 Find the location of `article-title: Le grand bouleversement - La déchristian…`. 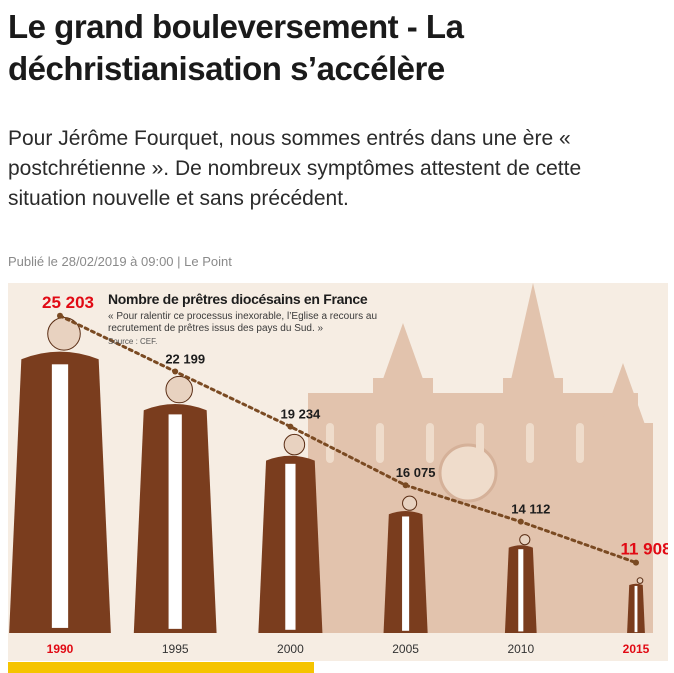

article-title: Le grand bouleversement - La déchristian… is located at coordinates (236, 47).